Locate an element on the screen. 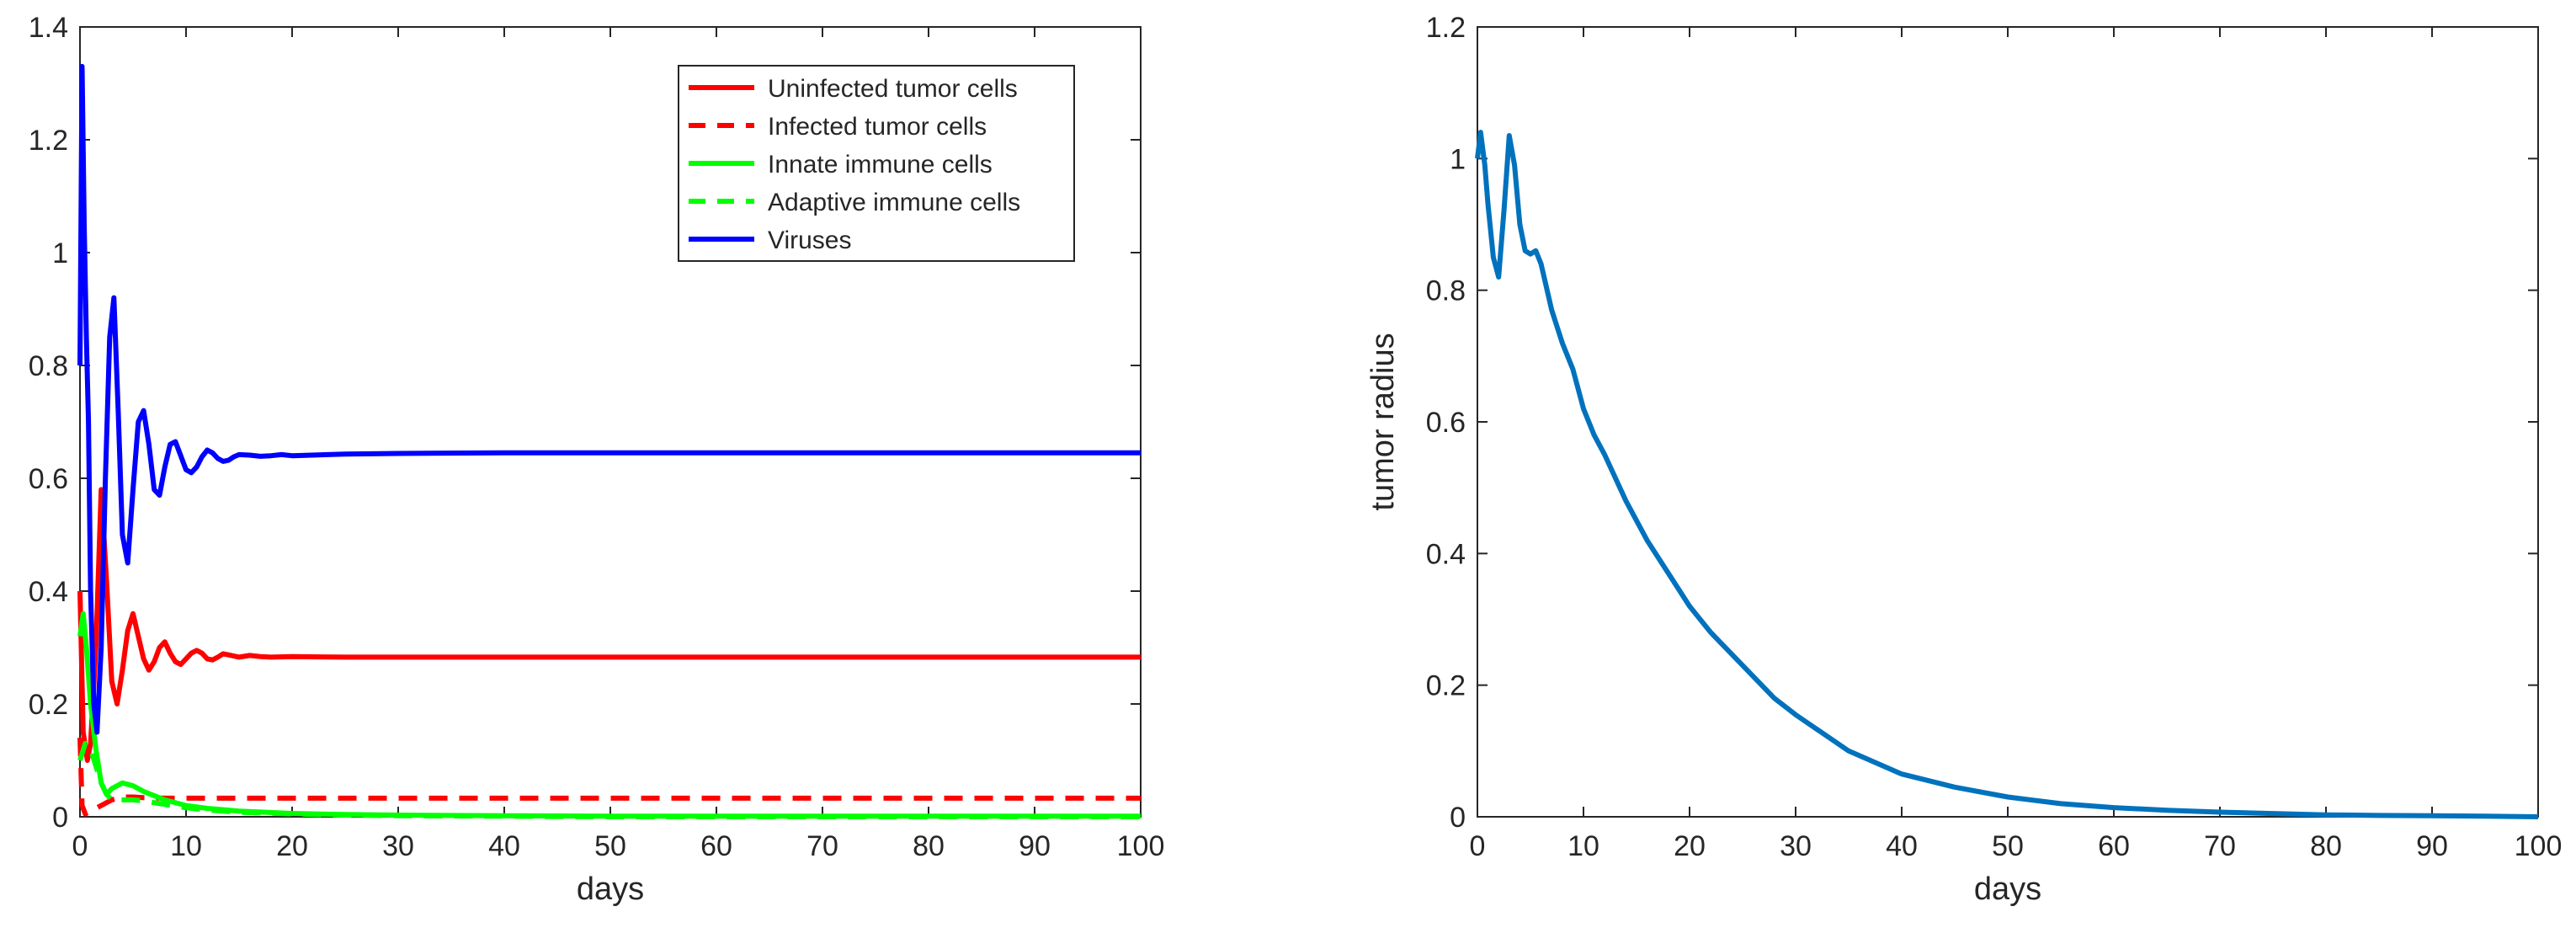 The image size is (2576, 933). y-axis-label: tumor radius is located at coordinates (1383, 421).